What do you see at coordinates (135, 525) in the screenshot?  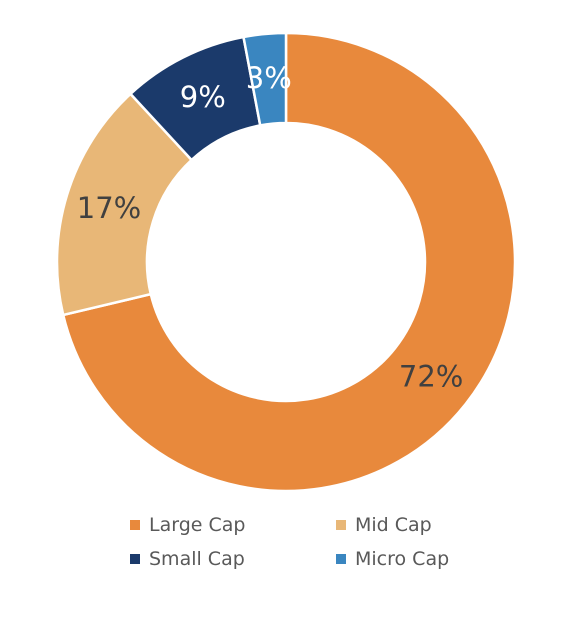 I see `legend-swatch-large-cap` at bounding box center [135, 525].